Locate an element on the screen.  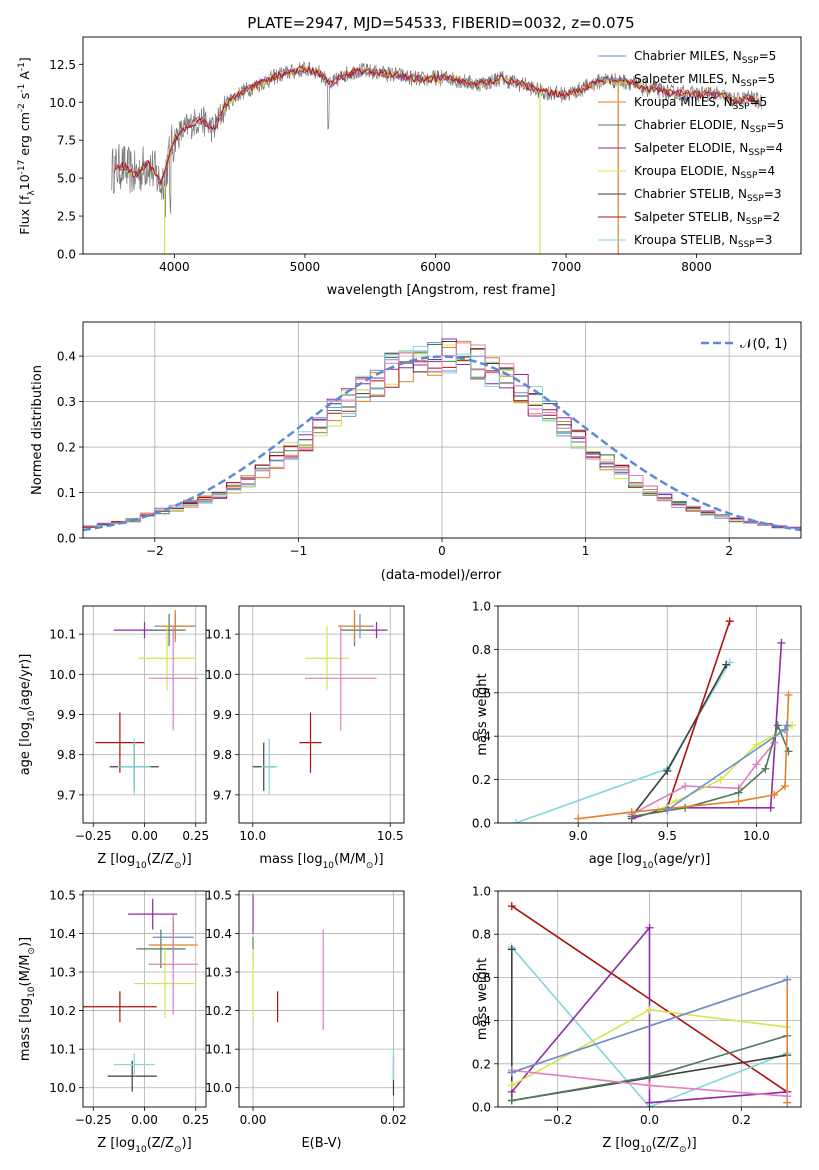
y-tick-label: 1.0 is located at coordinates (481, 892).